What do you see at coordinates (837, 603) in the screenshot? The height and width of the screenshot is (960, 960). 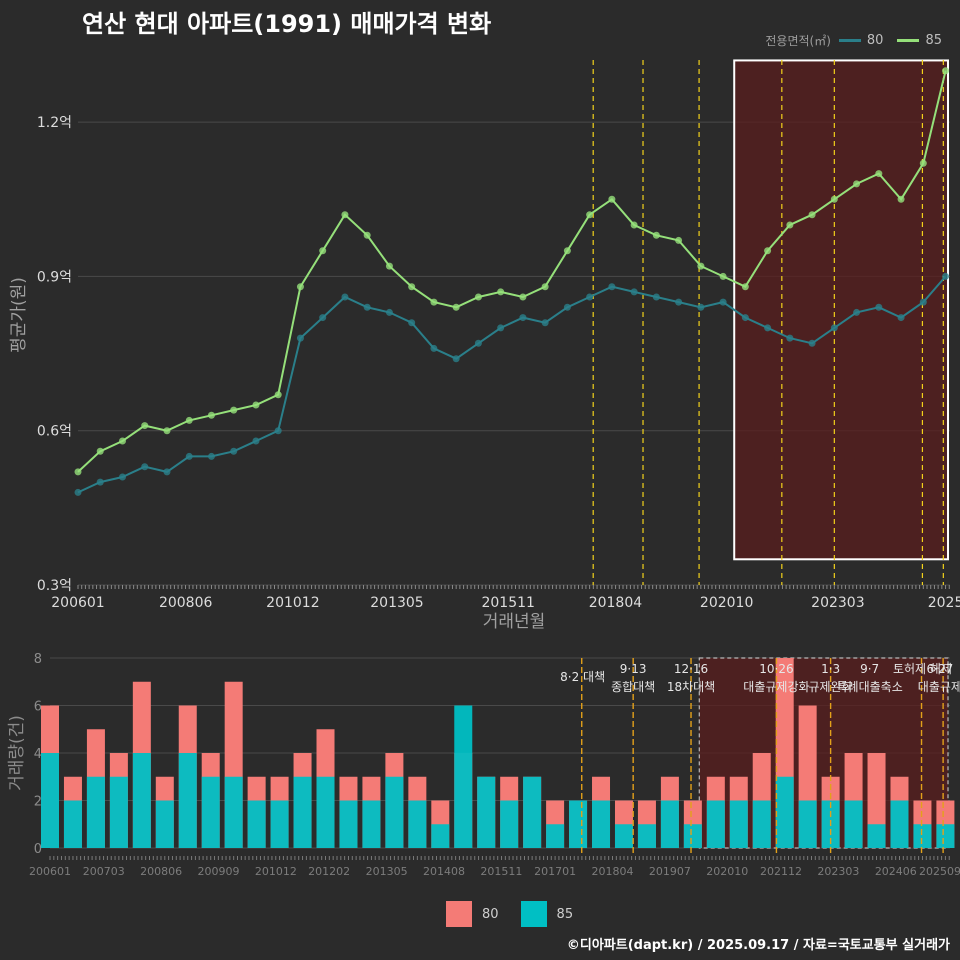 I see `x-tick-label: 202303` at bounding box center [837, 603].